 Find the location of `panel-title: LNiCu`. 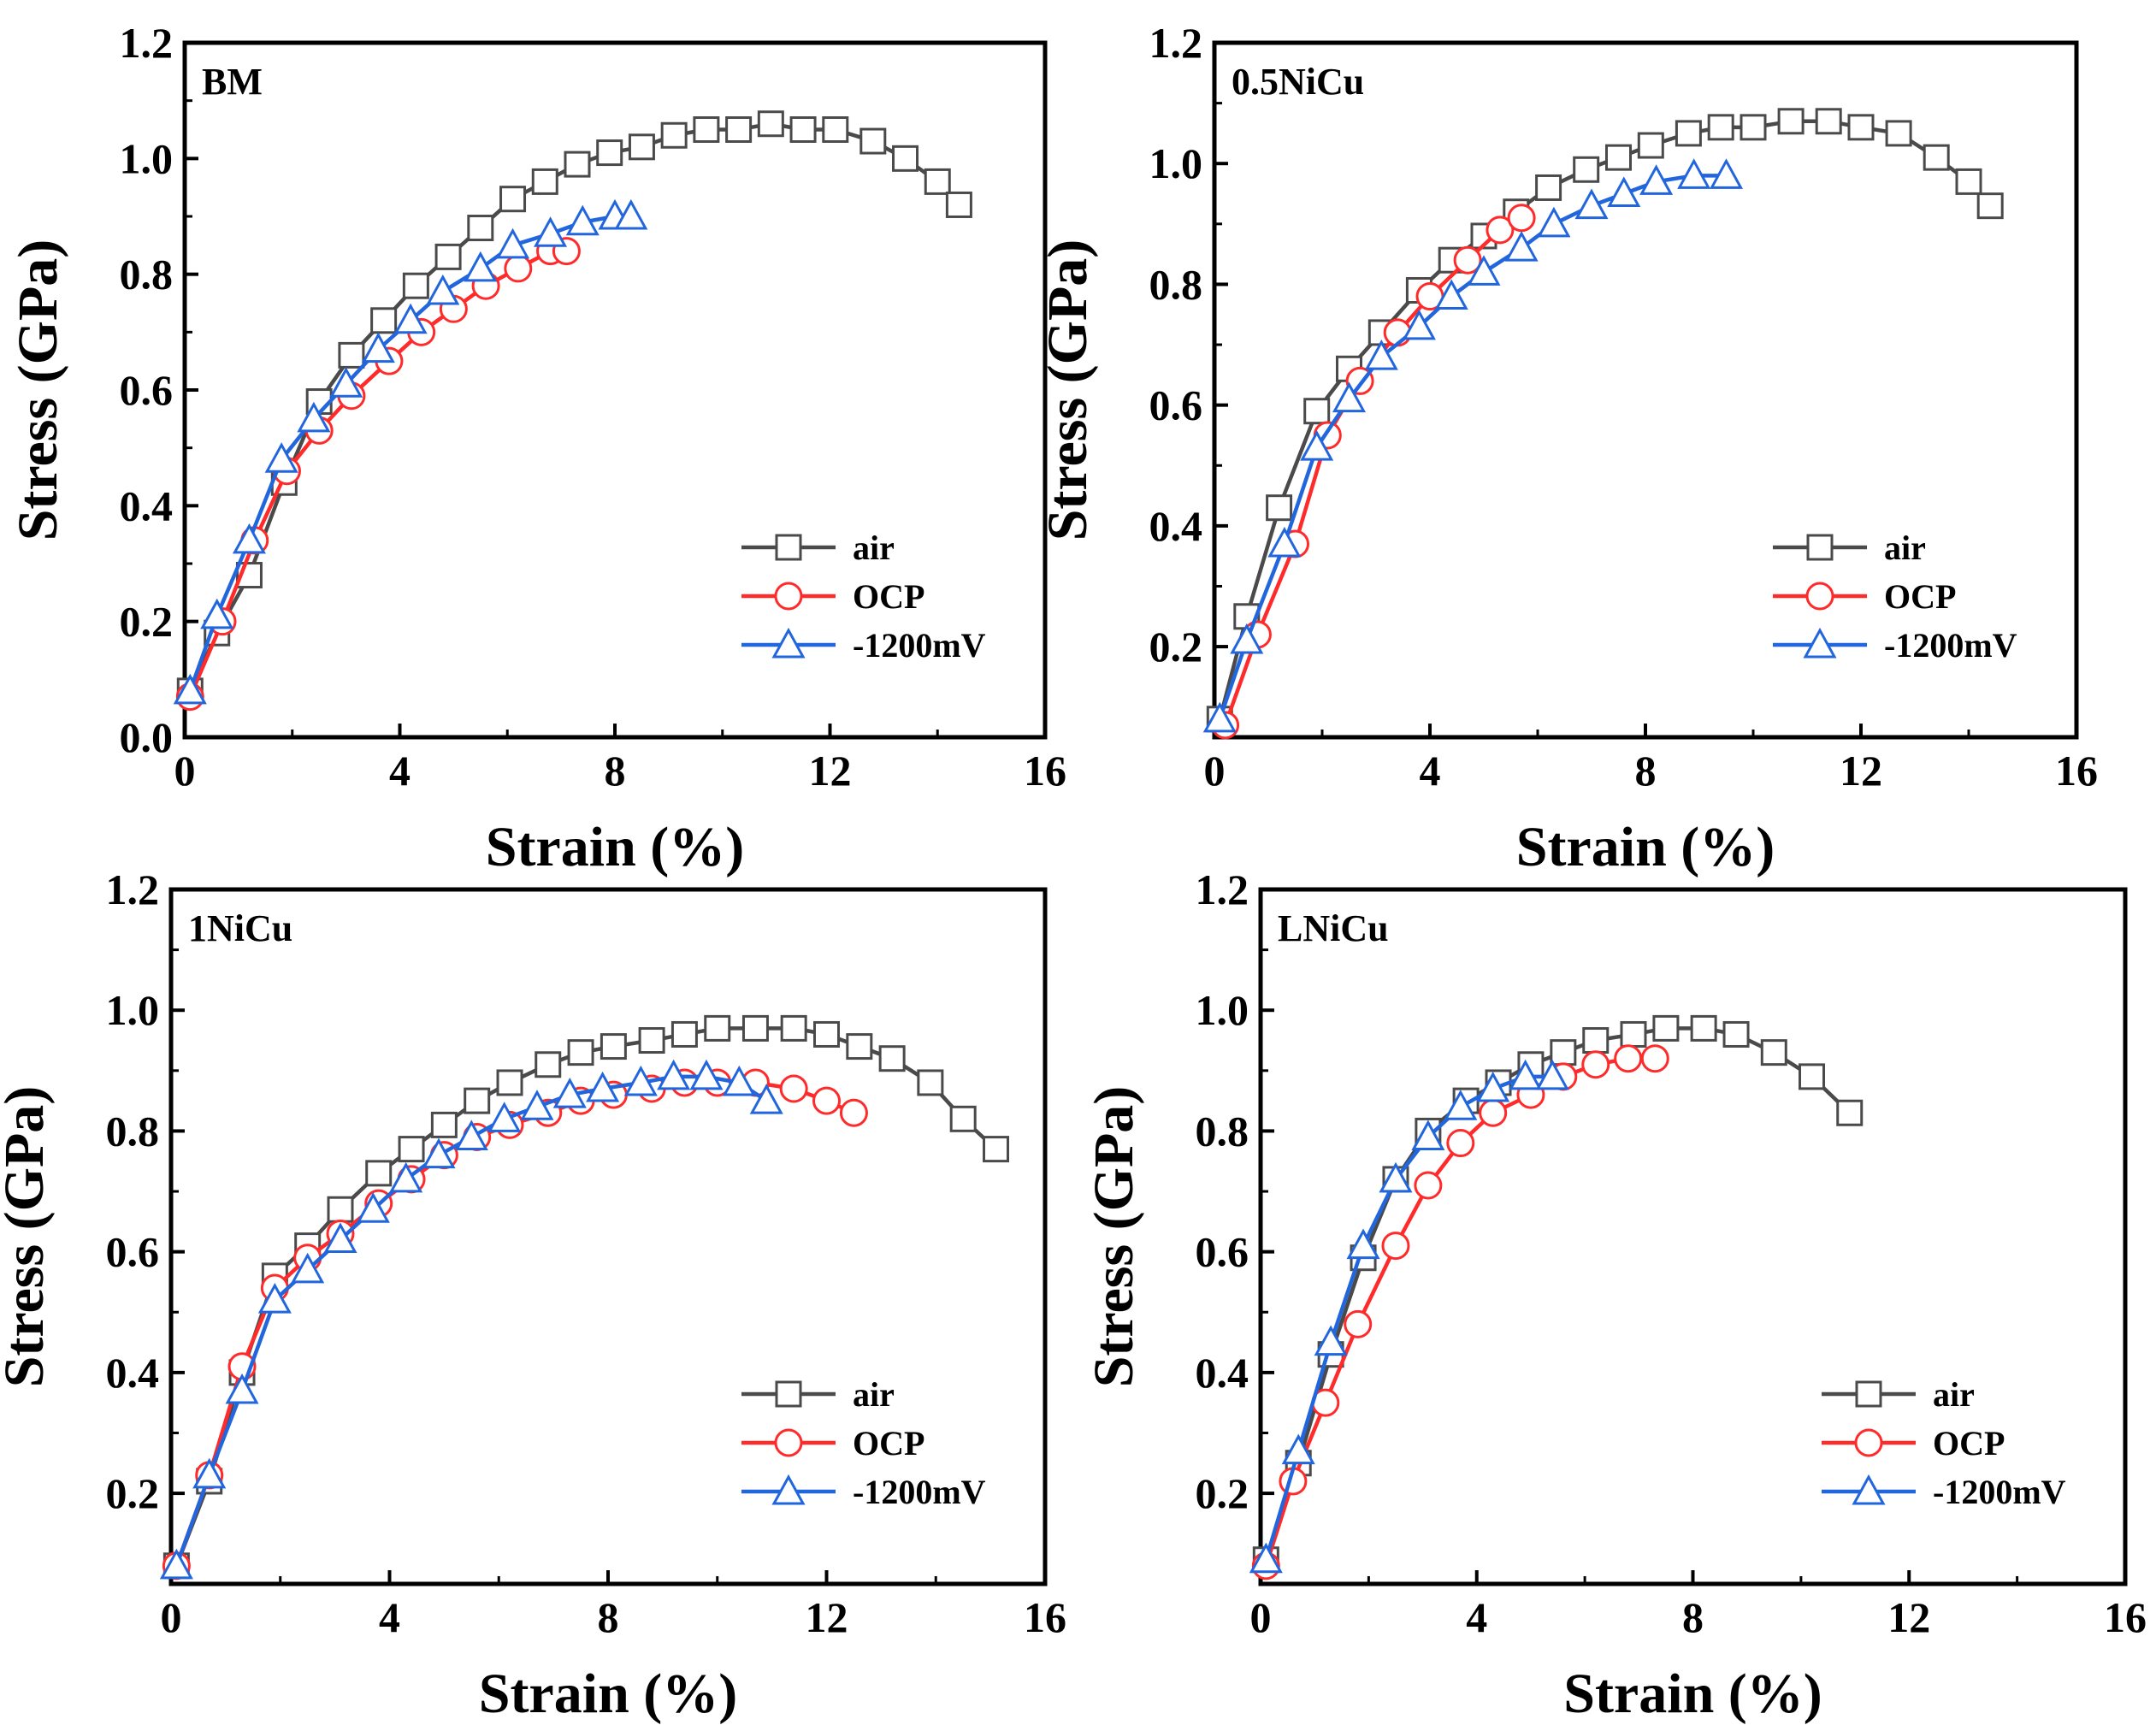

panel-title: LNiCu is located at coordinates (1333, 928).